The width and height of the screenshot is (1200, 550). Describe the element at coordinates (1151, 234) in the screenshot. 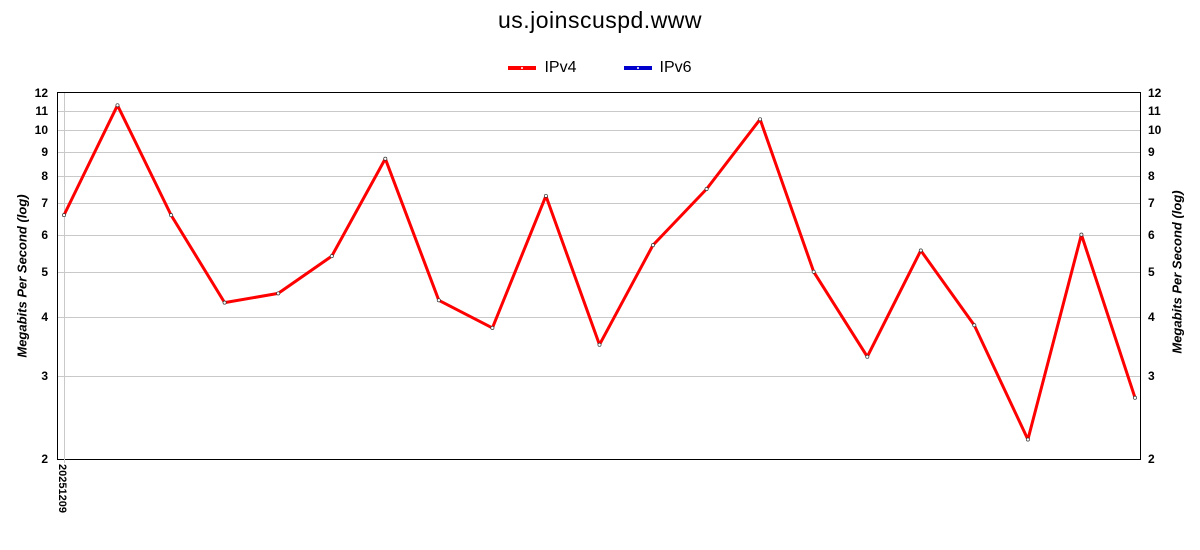

I see `y-tick-label-right: 6` at that location.